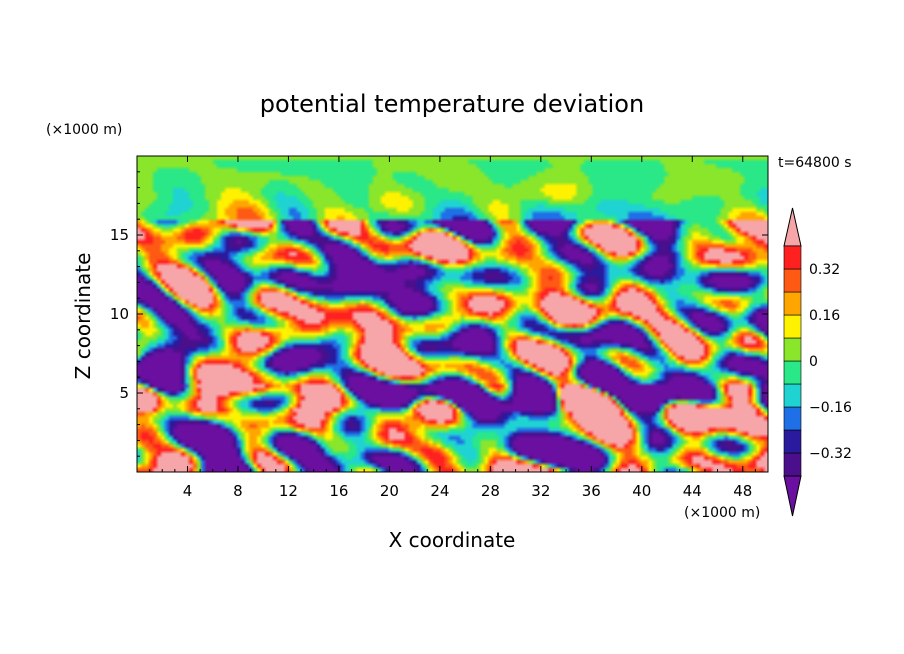 Image resolution: width=904 pixels, height=654 pixels. What do you see at coordinates (815, 163) in the screenshot?
I see `time-label: t=64800 s` at bounding box center [815, 163].